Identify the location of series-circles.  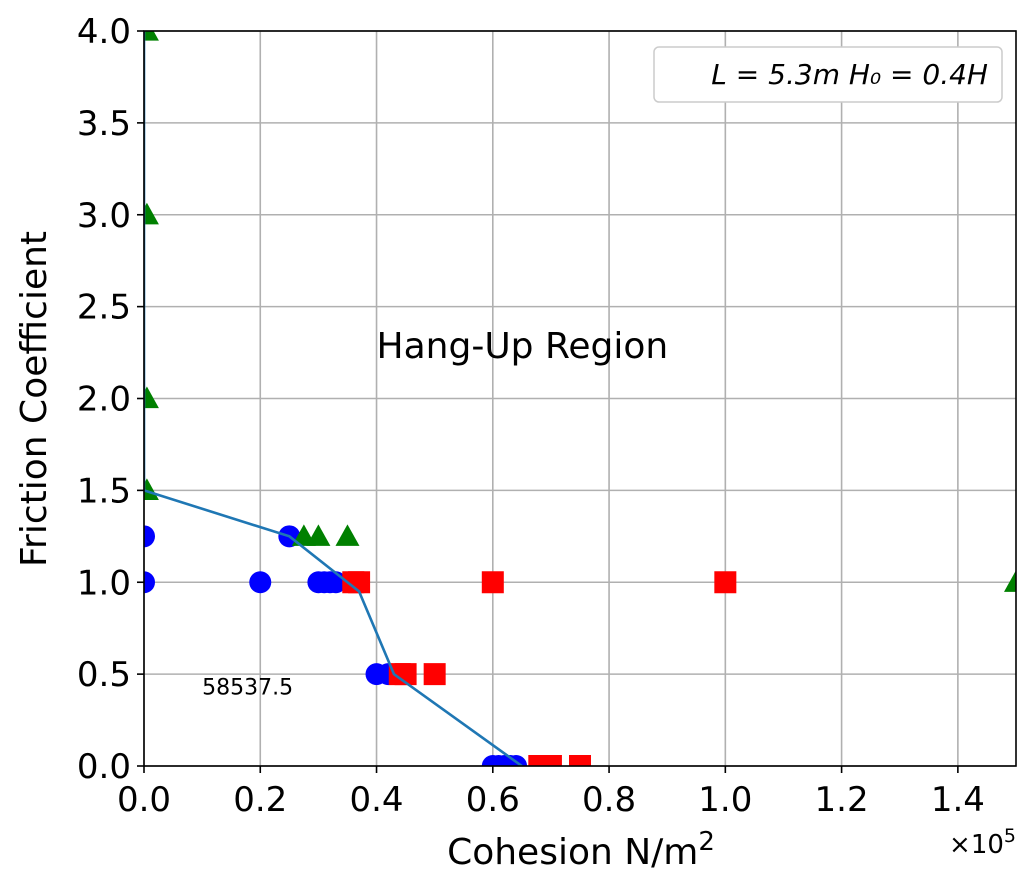
(336, 645).